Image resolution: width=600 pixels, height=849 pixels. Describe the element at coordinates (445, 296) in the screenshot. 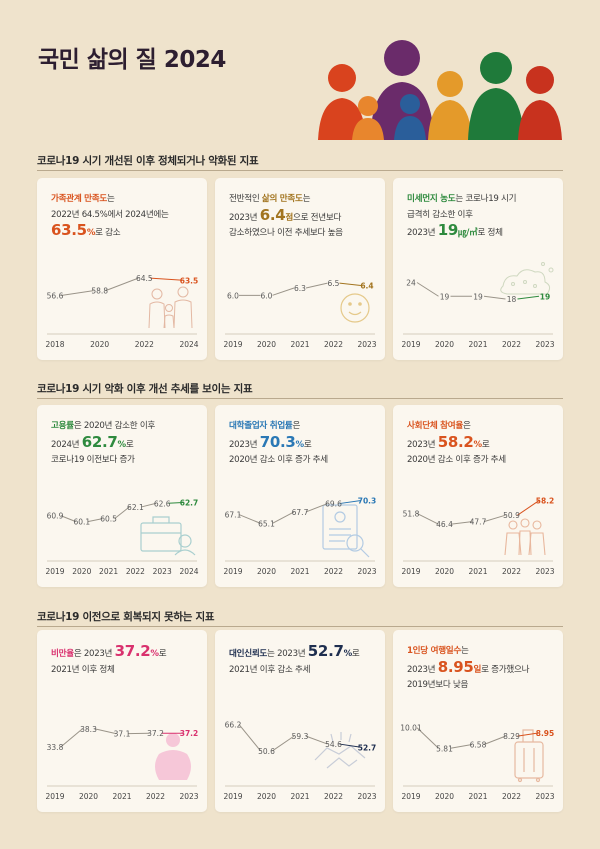

I see `data-label: 19` at that location.